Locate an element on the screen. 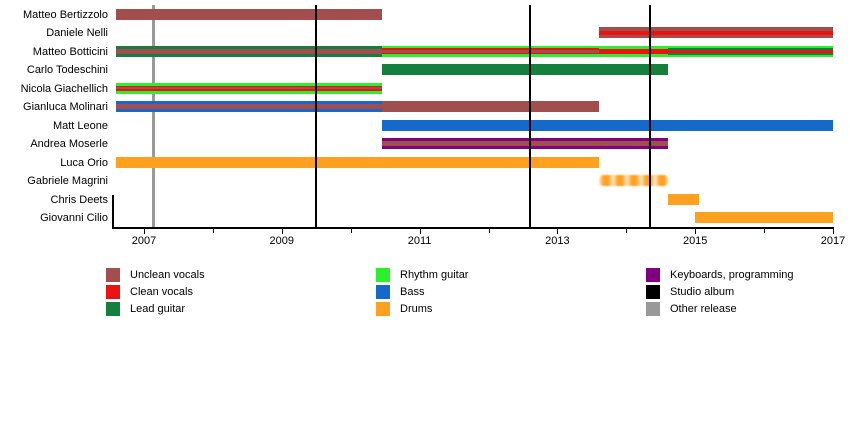  member-label: Chris Deets is located at coordinates (79, 199).